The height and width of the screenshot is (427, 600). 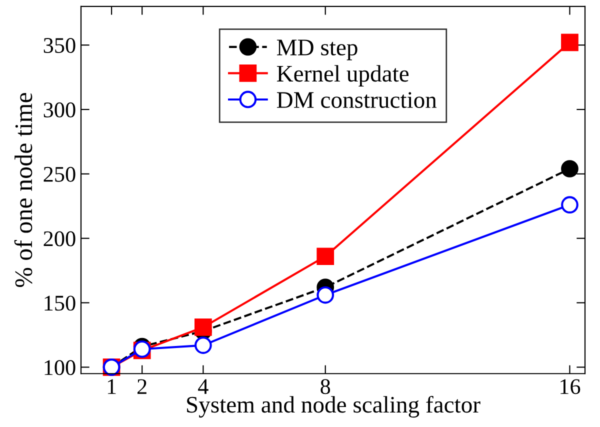 What do you see at coordinates (60, 110) in the screenshot?
I see `y-tick-label: 300` at bounding box center [60, 110].